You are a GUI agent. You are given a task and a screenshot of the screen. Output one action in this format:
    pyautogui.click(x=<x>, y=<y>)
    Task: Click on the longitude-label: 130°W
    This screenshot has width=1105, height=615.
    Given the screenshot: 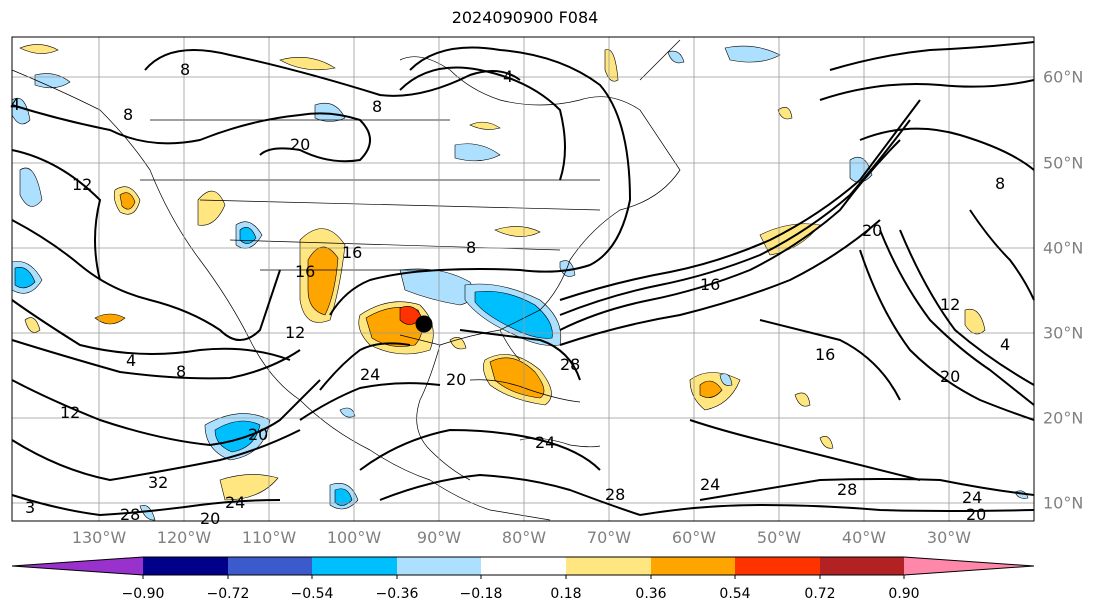 What is the action you would take?
    pyautogui.click(x=99, y=537)
    